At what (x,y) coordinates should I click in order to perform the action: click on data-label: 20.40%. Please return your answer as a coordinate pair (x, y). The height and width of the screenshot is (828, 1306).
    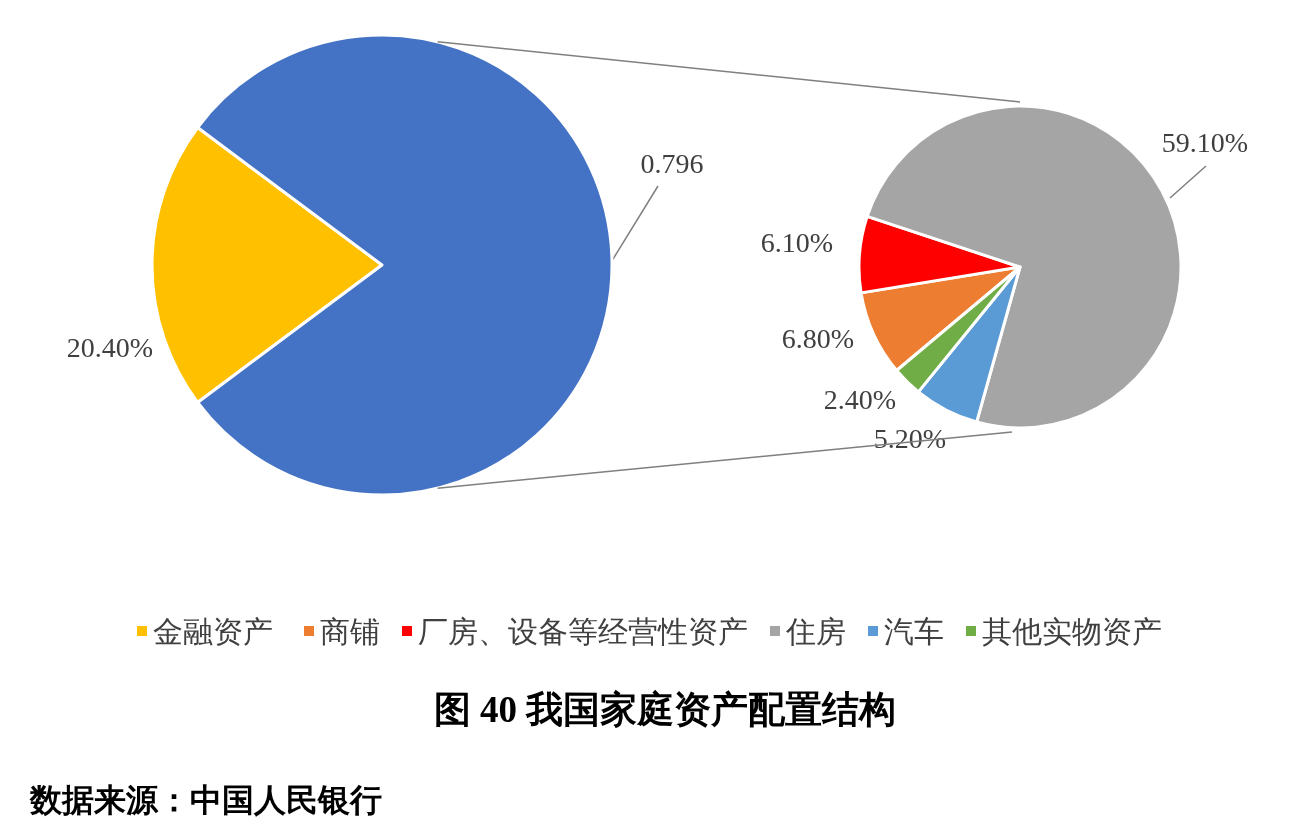
    Looking at the image, I should click on (110, 347).